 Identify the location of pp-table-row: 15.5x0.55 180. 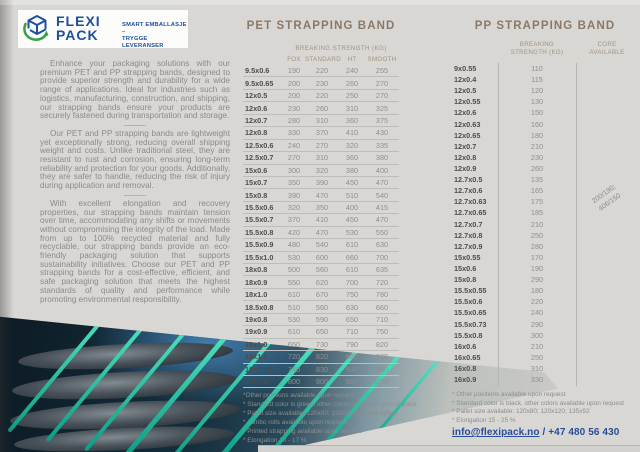
(545, 290).